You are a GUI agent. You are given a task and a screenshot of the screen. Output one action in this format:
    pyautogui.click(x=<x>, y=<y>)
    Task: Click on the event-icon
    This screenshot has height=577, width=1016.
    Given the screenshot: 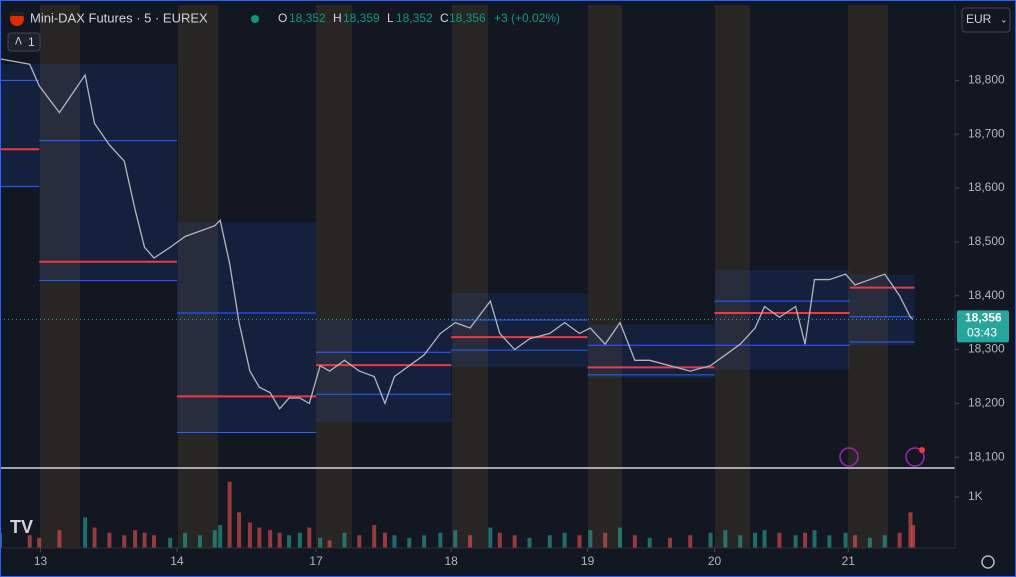 What is the action you would take?
    pyautogui.click(x=849, y=457)
    